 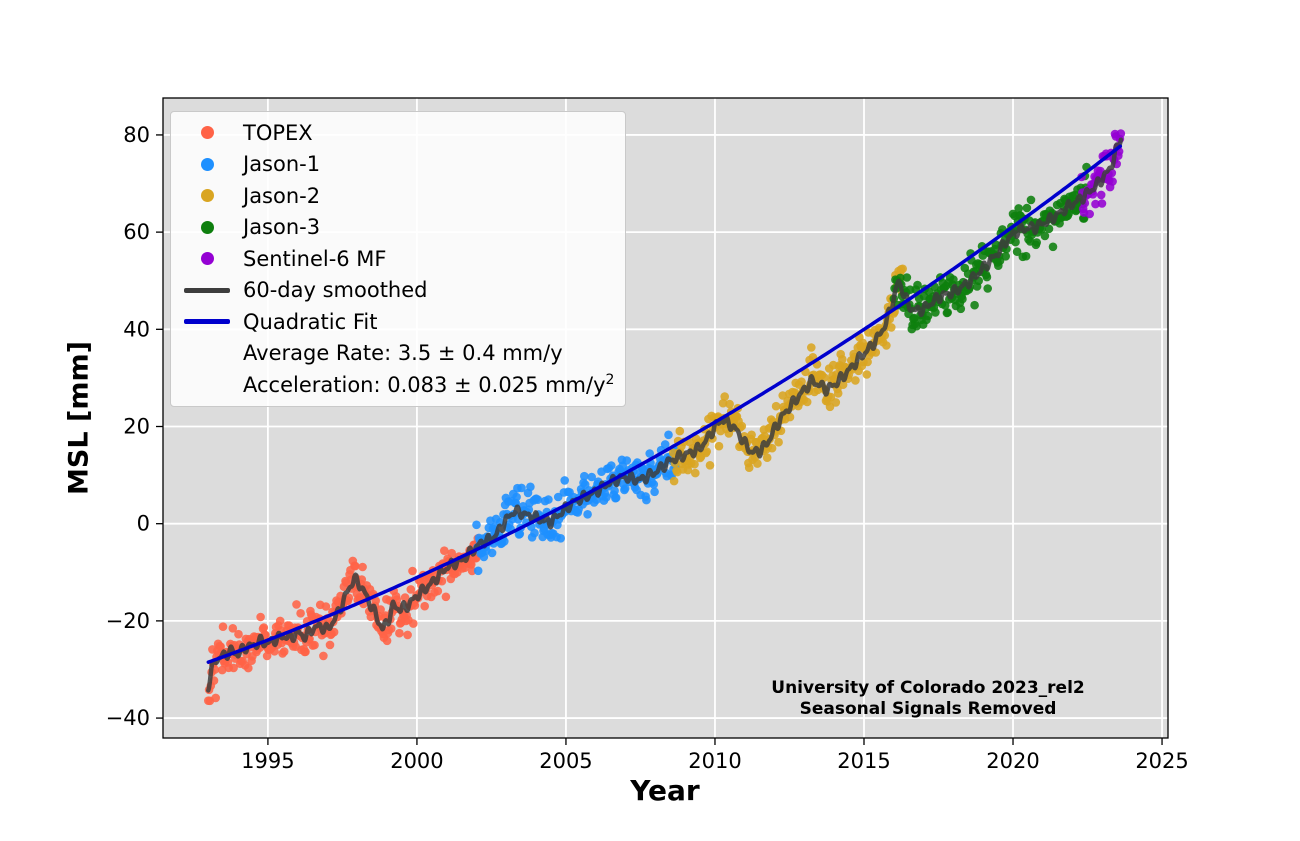 What do you see at coordinates (565, 761) in the screenshot?
I see `svg-text: 2005` at bounding box center [565, 761].